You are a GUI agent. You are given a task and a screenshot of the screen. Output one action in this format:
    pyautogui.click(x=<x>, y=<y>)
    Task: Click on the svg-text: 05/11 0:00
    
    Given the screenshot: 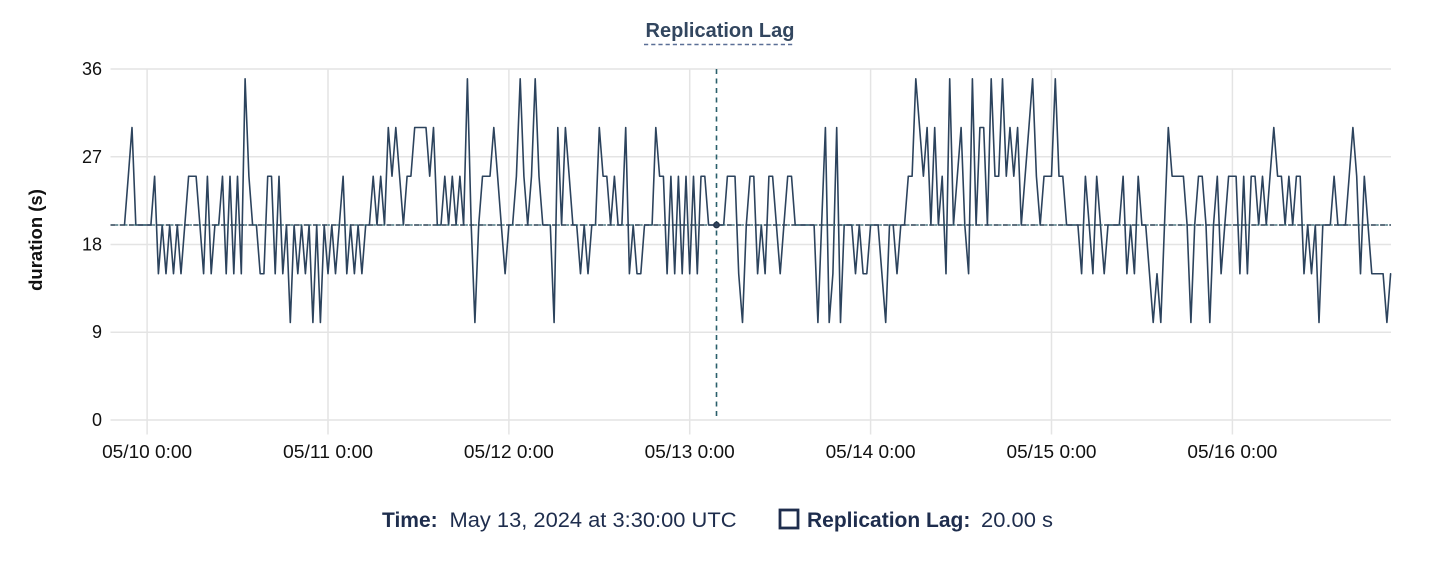 What is the action you would take?
    pyautogui.click(x=328, y=452)
    